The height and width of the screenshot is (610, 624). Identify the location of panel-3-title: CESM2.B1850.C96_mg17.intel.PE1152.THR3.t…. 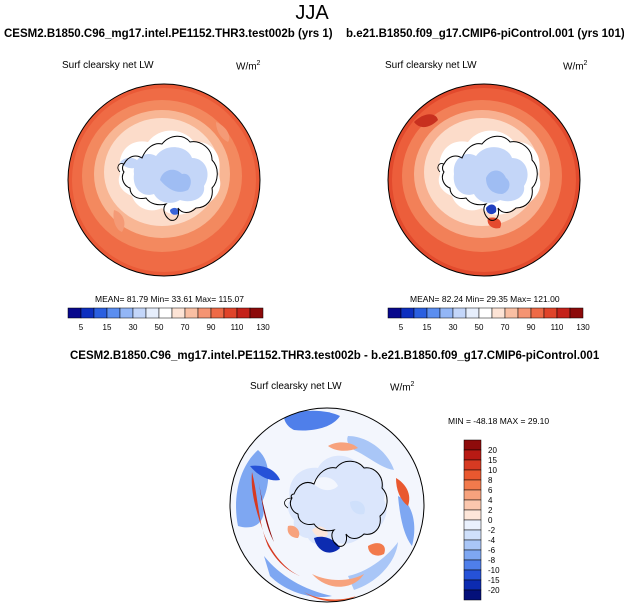
(335, 356).